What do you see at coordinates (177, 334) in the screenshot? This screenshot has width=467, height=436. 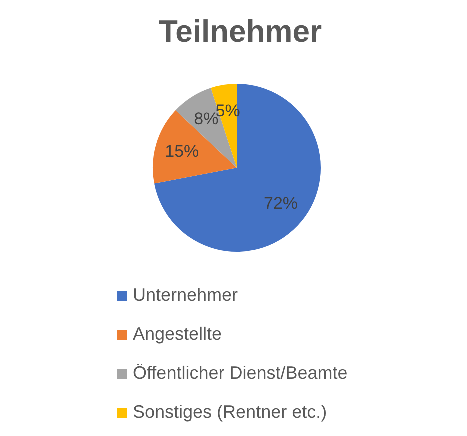 I see `legend-label: Angestellte` at bounding box center [177, 334].